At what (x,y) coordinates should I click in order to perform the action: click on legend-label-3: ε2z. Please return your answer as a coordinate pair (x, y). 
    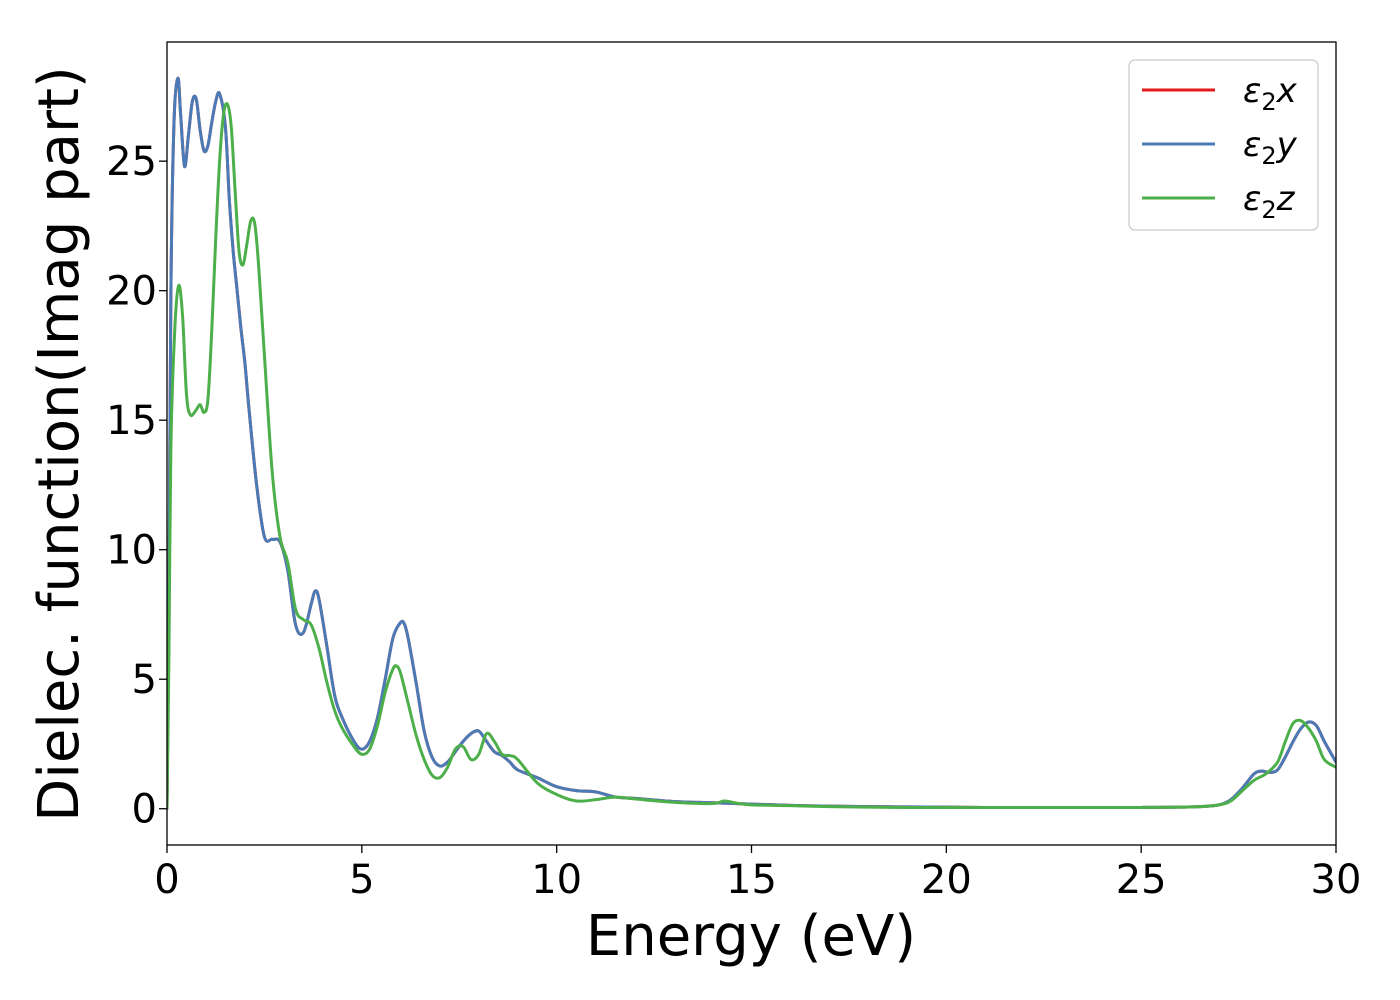
    Looking at the image, I should click on (1269, 201).